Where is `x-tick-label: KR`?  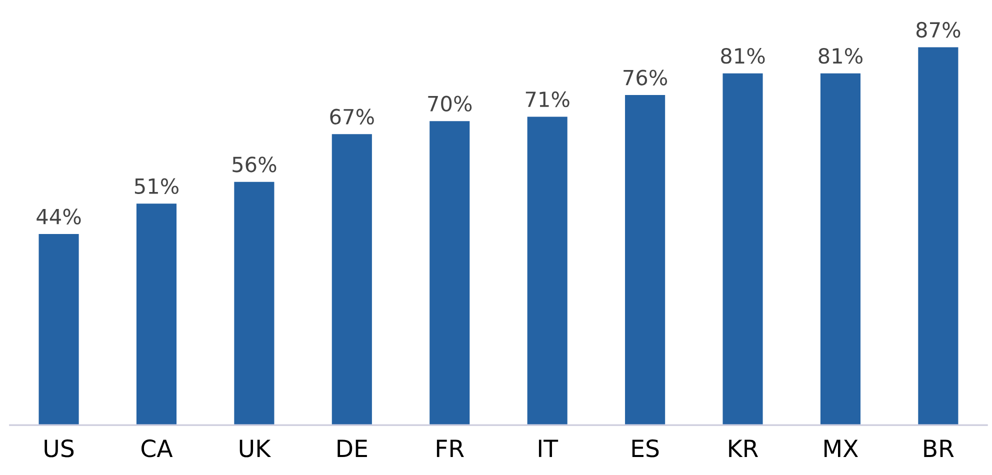 x-tick-label: KR is located at coordinates (743, 448).